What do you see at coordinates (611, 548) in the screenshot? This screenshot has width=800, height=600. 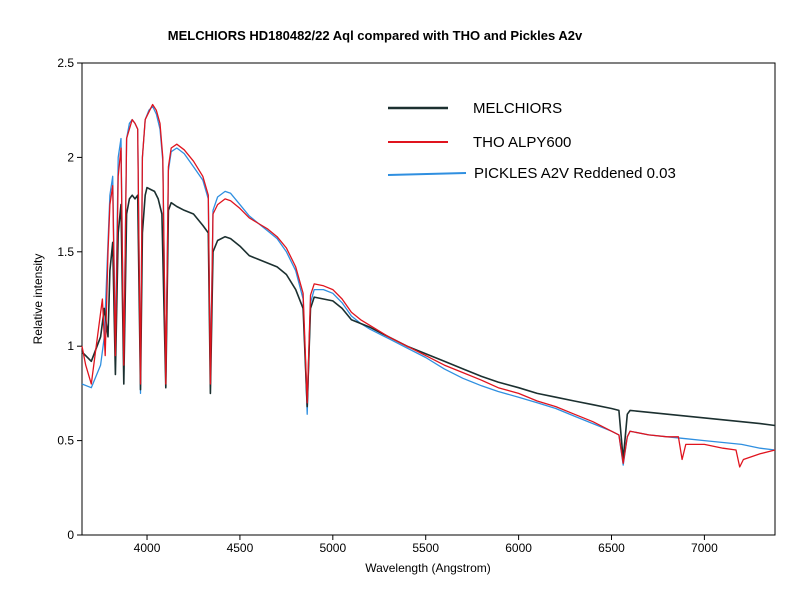 I see `x-tick-label: 6500` at bounding box center [611, 548].